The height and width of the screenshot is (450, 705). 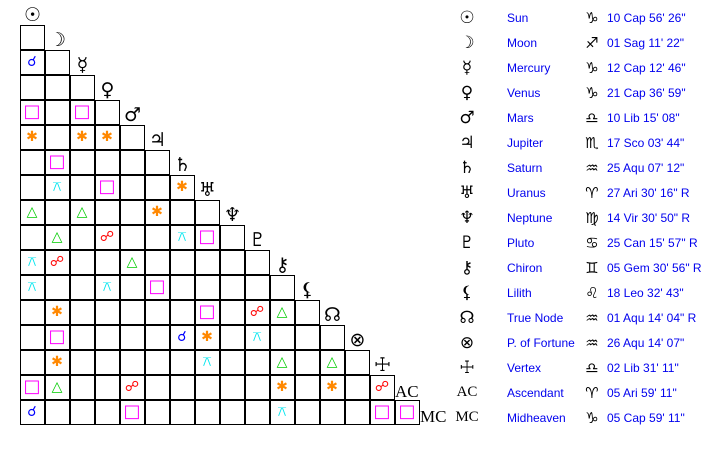 What do you see at coordinates (529, 67) in the screenshot?
I see `planet-name-link: Mercury` at bounding box center [529, 67].